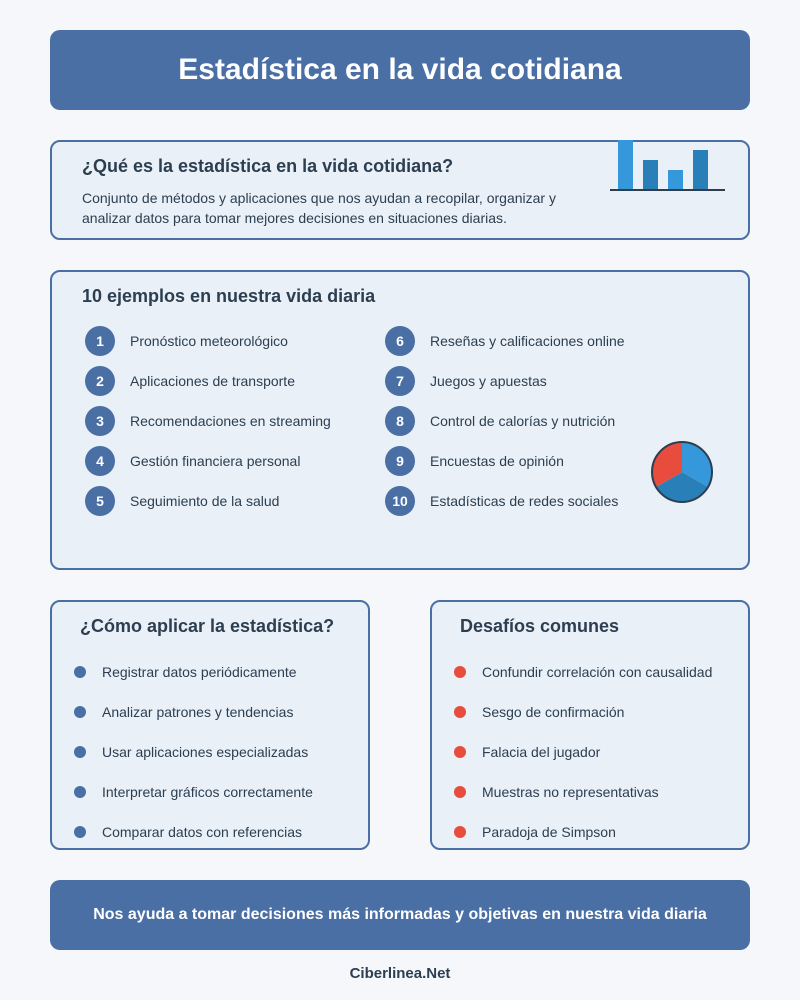  What do you see at coordinates (100, 341) in the screenshot?
I see `example-number: 1` at bounding box center [100, 341].